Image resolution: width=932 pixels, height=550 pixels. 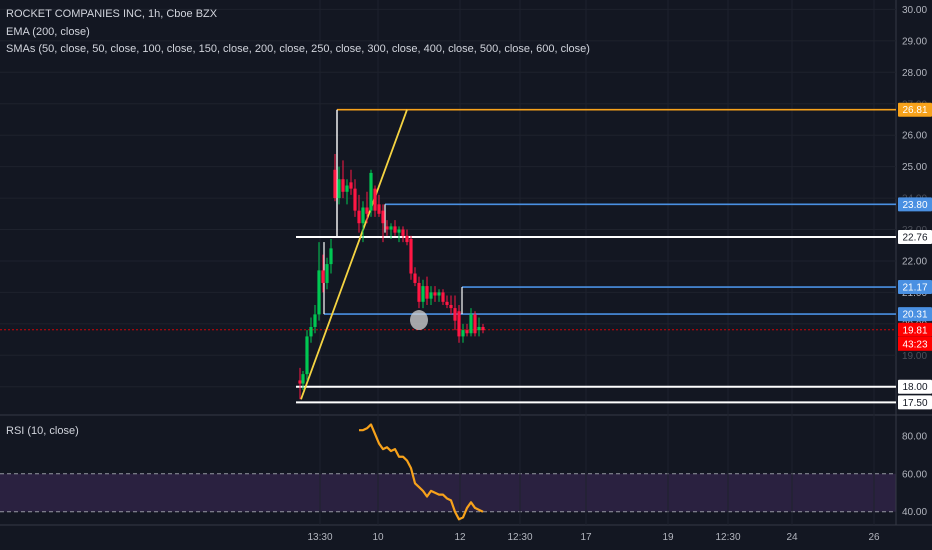 I want to click on candles, so click(x=391, y=277).